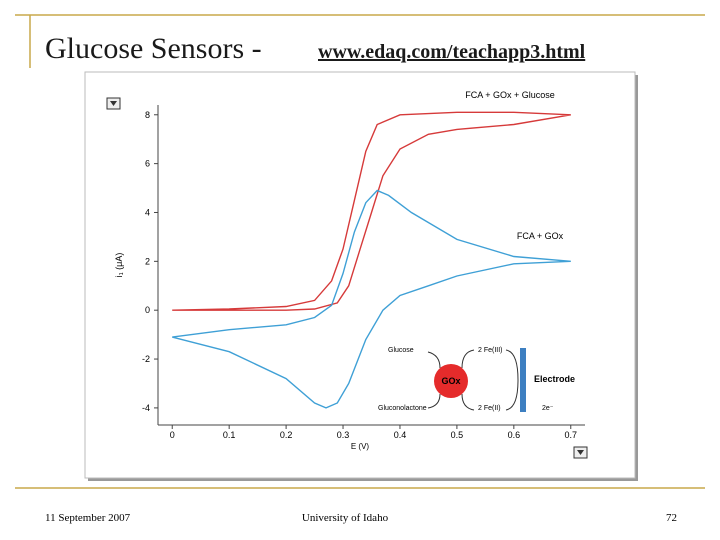 The image size is (720, 540). Describe the element at coordinates (489, 408) in the screenshot. I see `diagram-label: 2 Fe(II)` at that location.